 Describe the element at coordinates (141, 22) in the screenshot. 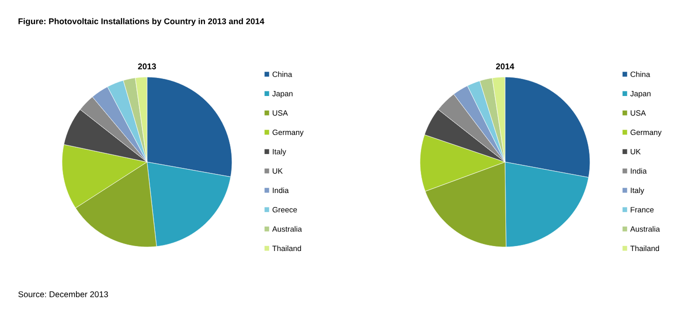

I see `text: Figure: Photovoltaic Installations by Country in 2013 and 2014` at that location.